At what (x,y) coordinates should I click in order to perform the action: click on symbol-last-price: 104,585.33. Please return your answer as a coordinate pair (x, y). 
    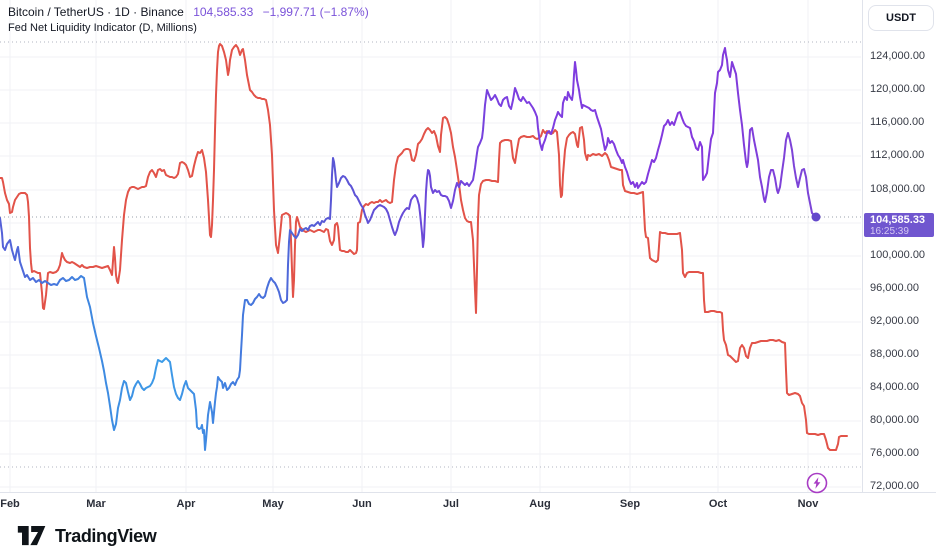
    Looking at the image, I should click on (223, 12).